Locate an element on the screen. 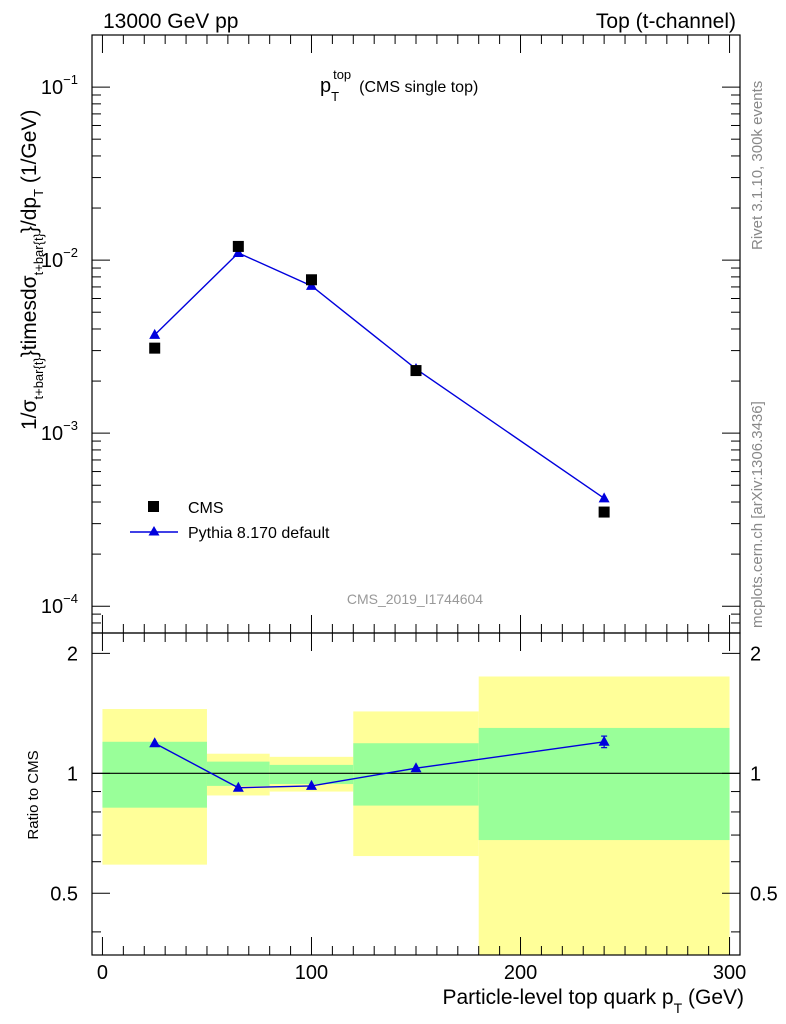  plot-title-sub: T is located at coordinates (335, 96).